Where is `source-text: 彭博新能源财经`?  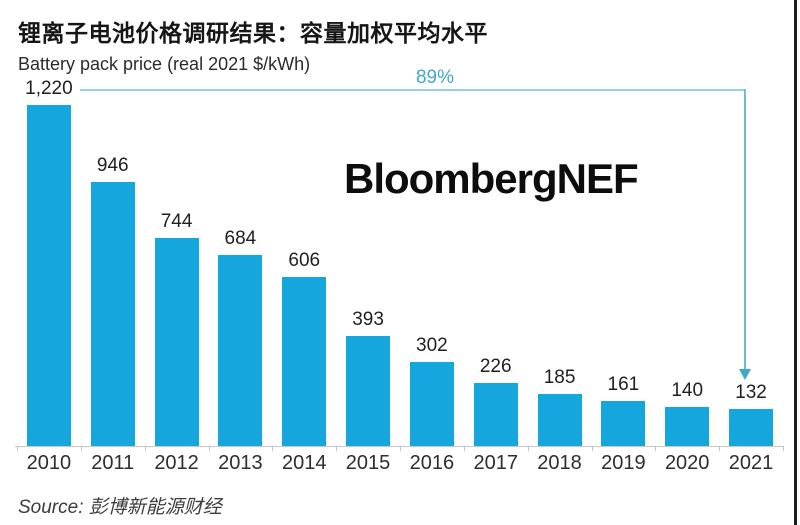
source-text: 彭博新能源财经 is located at coordinates (155, 507).